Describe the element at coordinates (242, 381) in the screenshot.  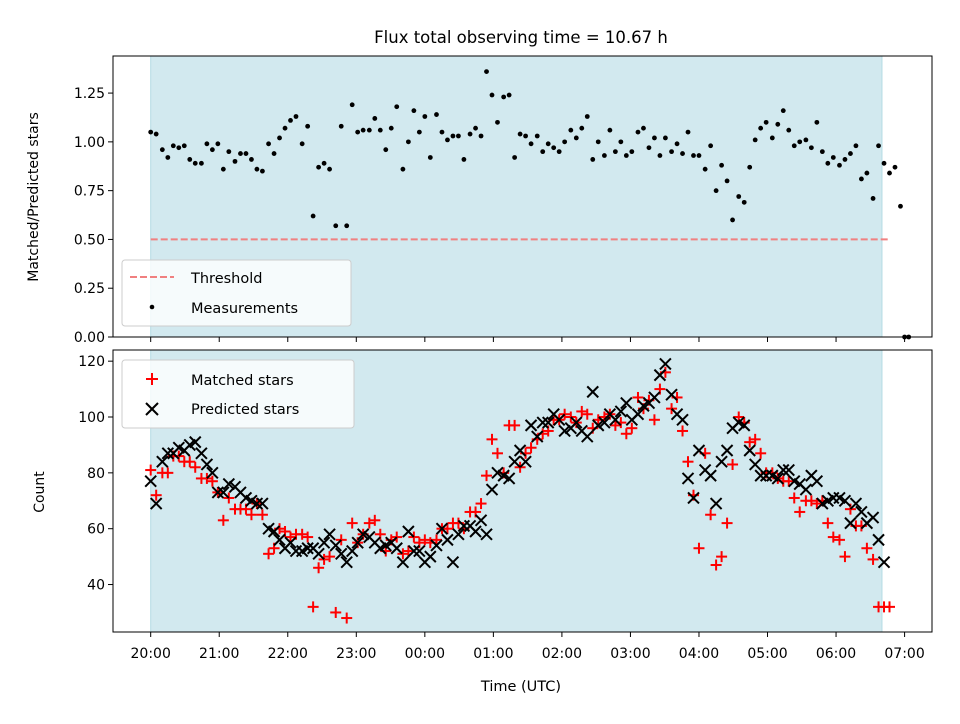
I see `legend-matched-label: Matched stars` at that location.